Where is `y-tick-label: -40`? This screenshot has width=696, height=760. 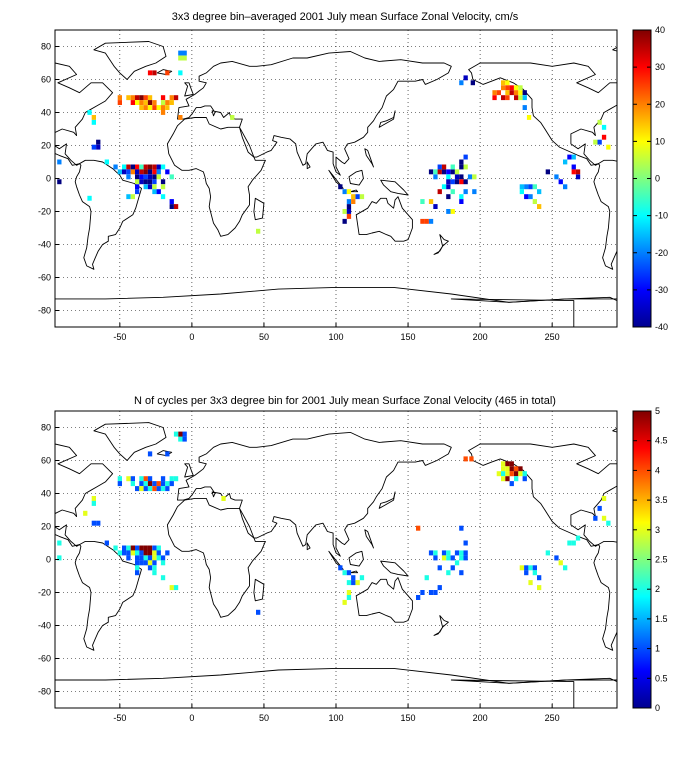
y-tick-label: -40 is located at coordinates (44, 245).